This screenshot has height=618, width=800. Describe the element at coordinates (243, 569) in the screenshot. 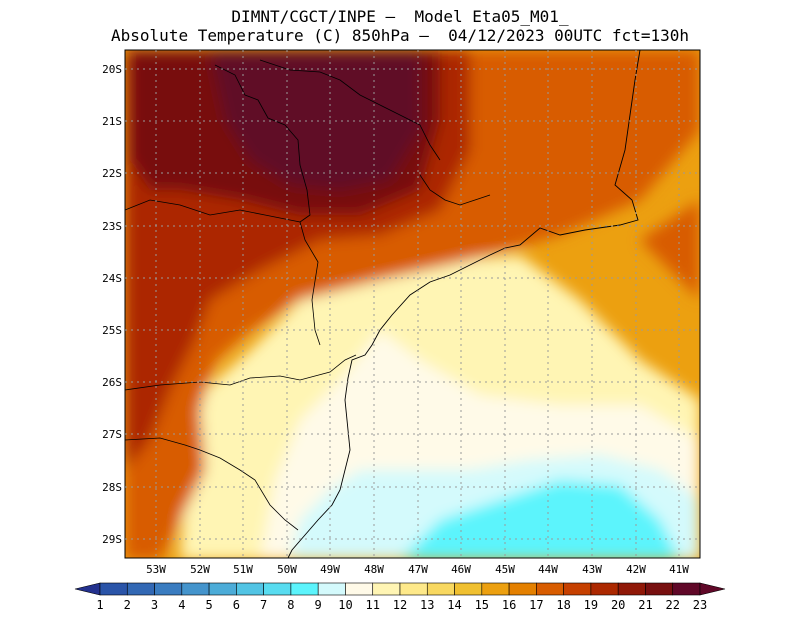

I see `lon-label: 51W` at that location.